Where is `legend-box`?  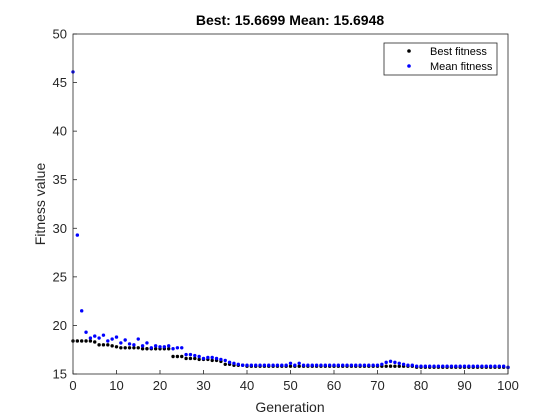
legend-box is located at coordinates (440, 59).